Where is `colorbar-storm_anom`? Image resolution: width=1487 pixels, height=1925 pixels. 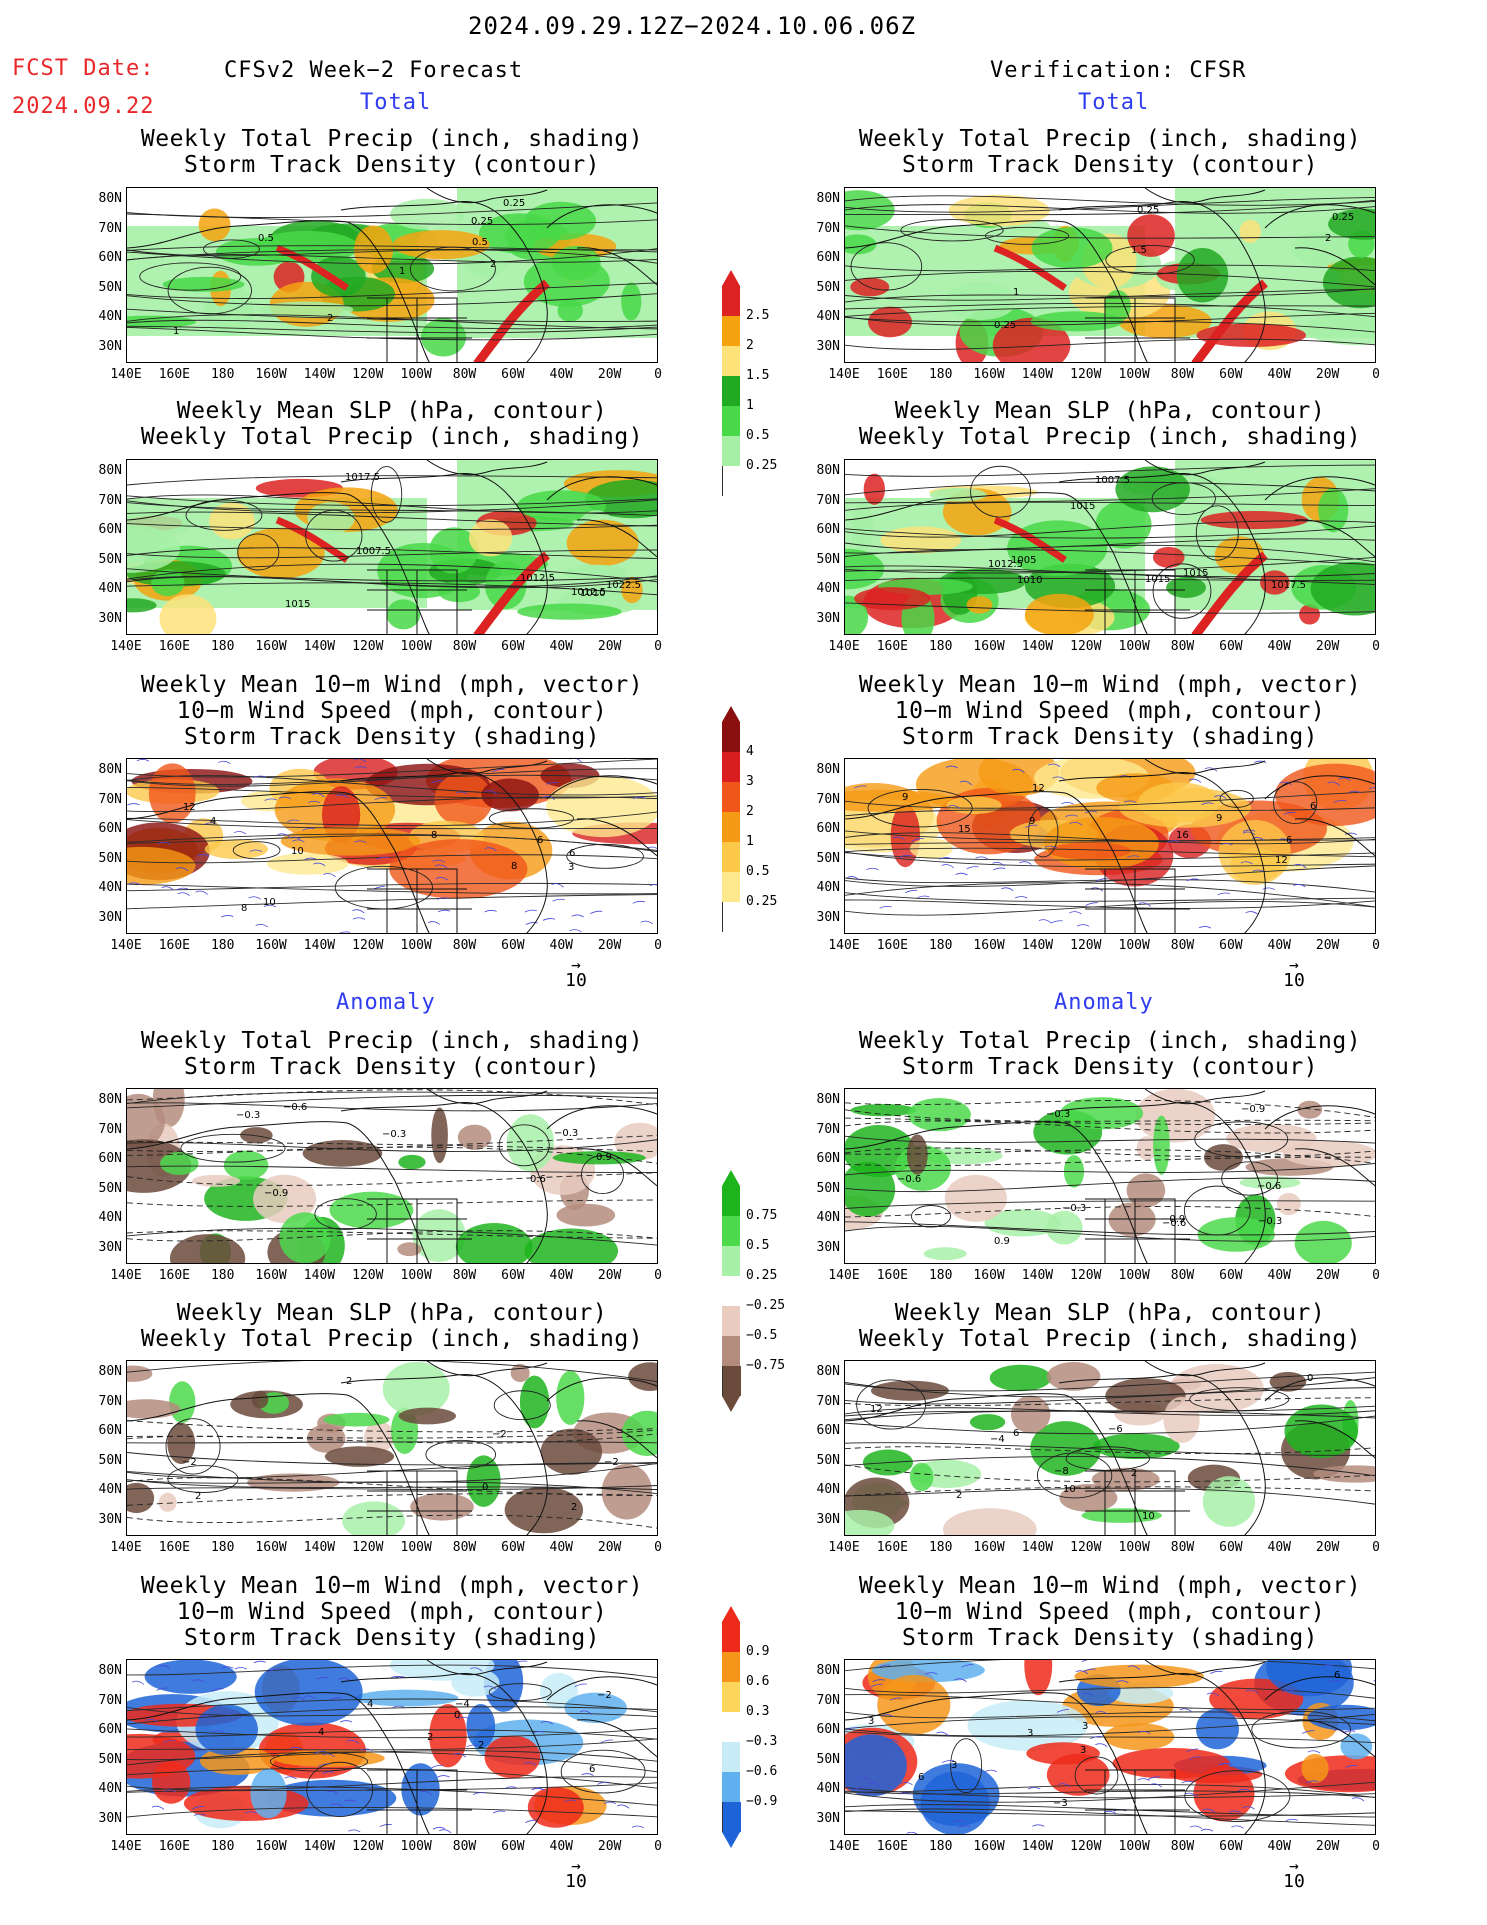 colorbar-storm_anom is located at coordinates (731, 1727).